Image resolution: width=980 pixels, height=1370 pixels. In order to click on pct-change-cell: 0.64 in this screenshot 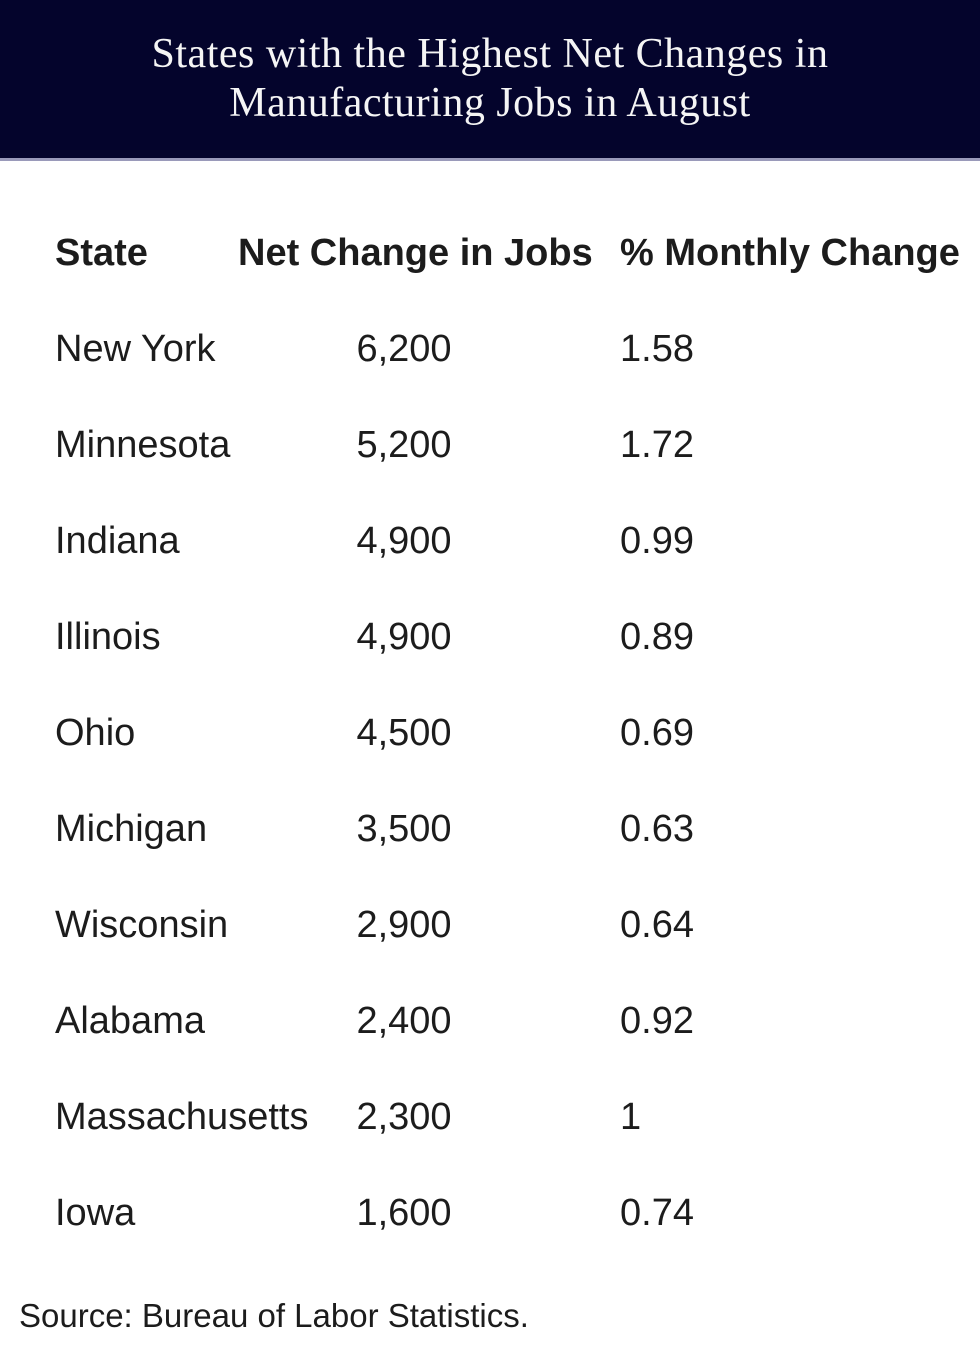, I will do `click(657, 924)`.